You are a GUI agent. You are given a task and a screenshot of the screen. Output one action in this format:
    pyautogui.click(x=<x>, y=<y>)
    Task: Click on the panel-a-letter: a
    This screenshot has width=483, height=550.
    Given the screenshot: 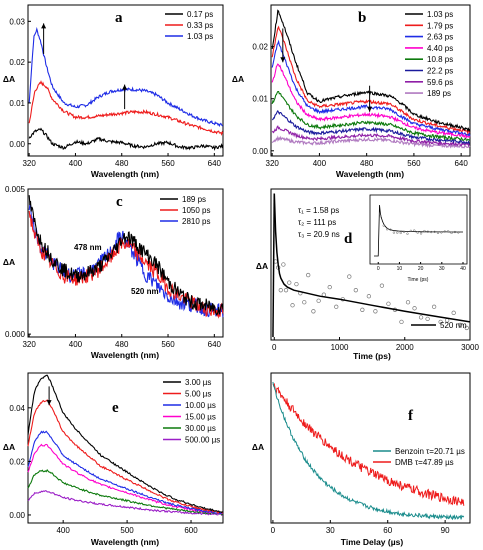 What is the action you would take?
    pyautogui.click(x=119, y=18)
    